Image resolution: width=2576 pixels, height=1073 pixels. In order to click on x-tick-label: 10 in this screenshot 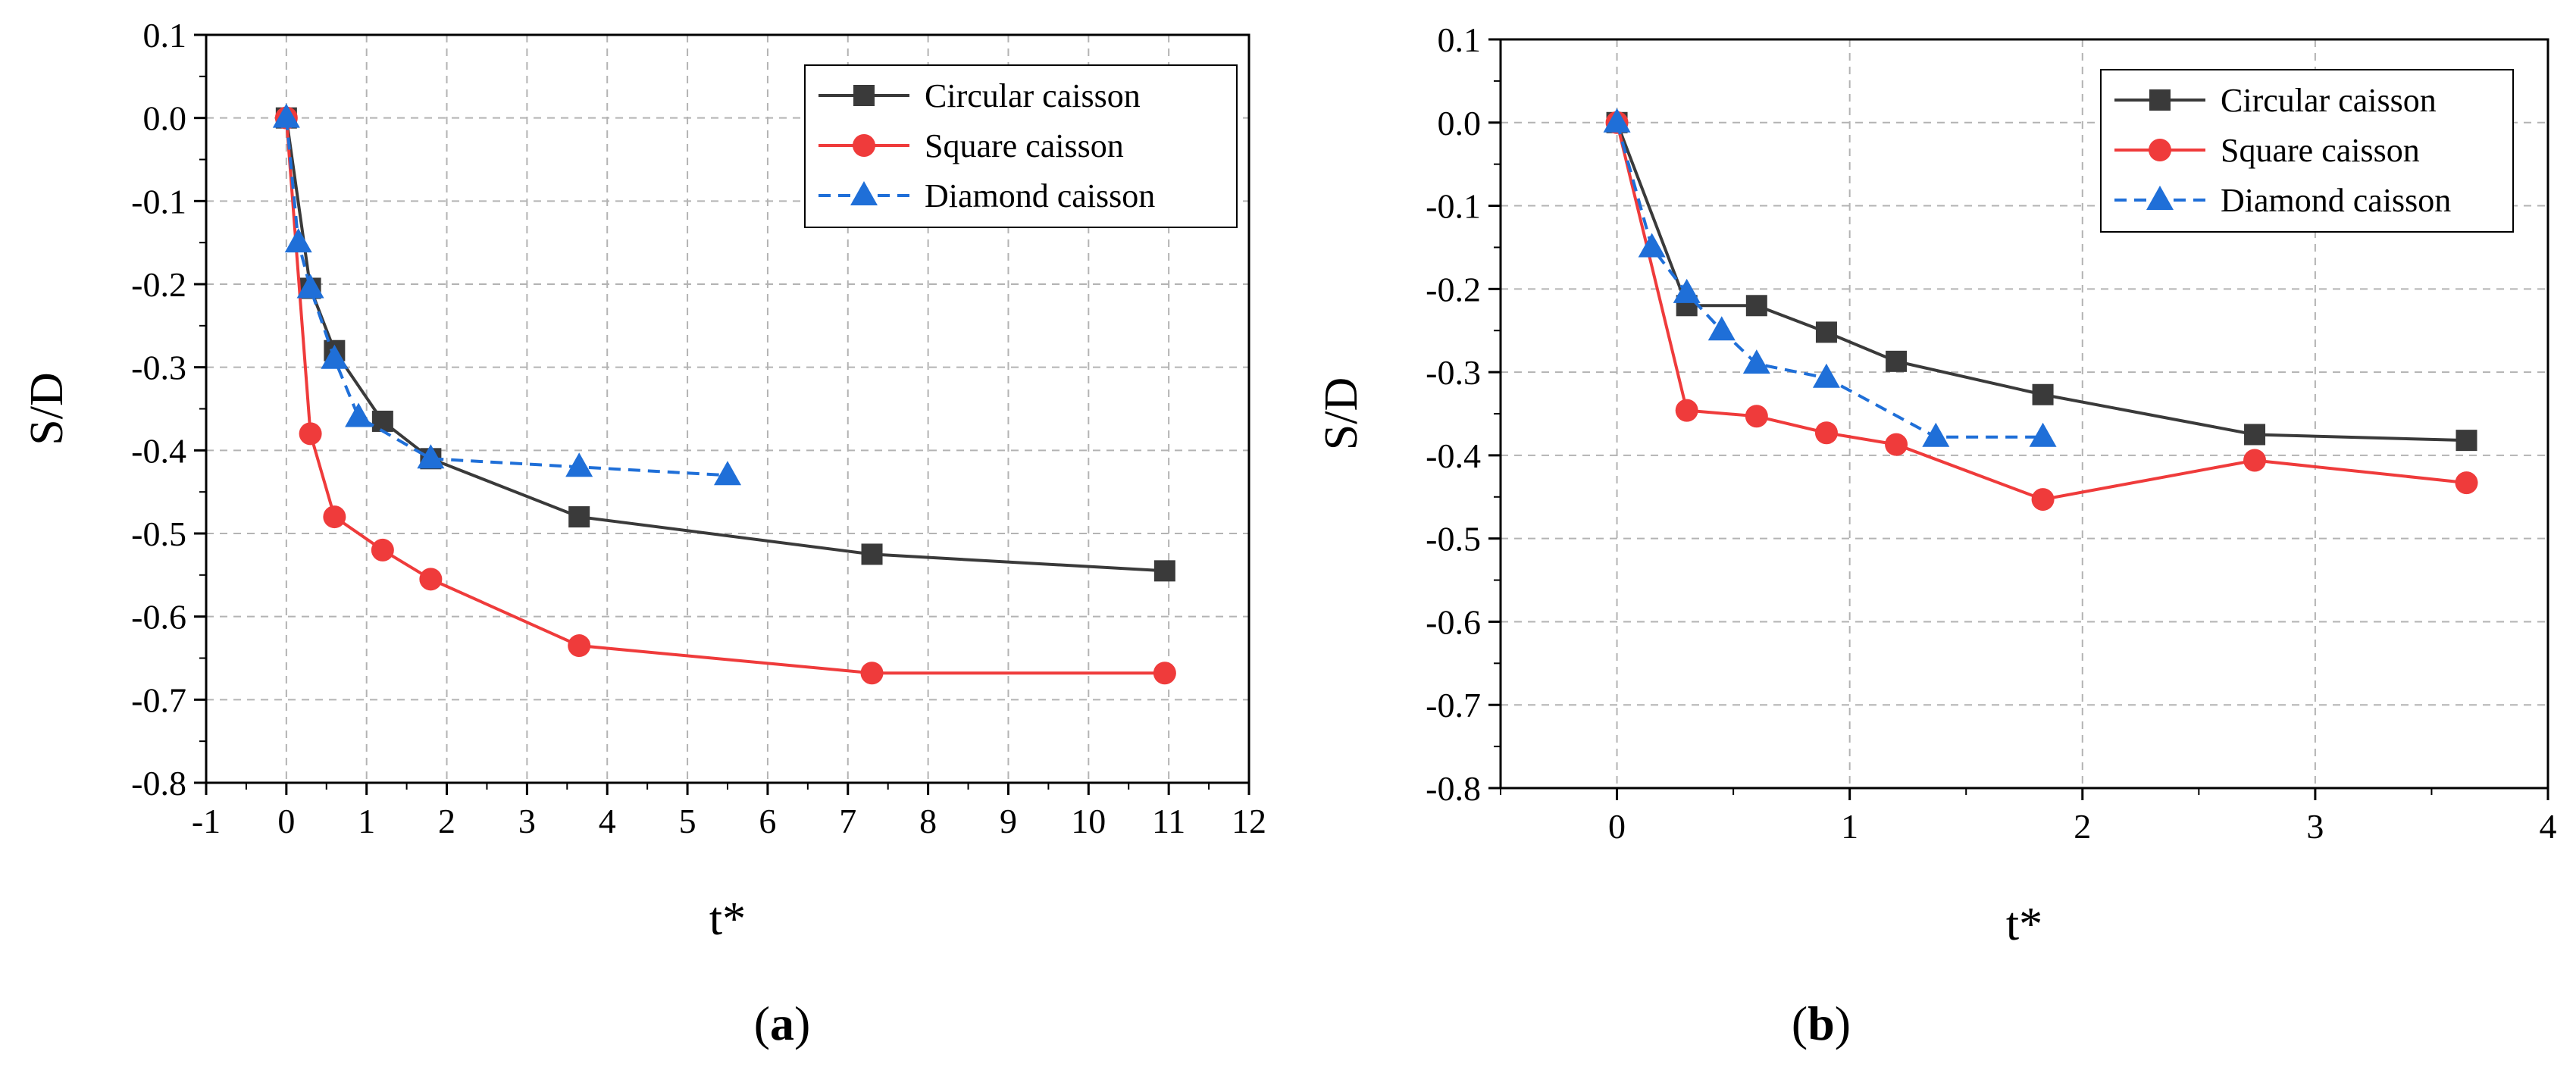, I will do `click(1088, 821)`.